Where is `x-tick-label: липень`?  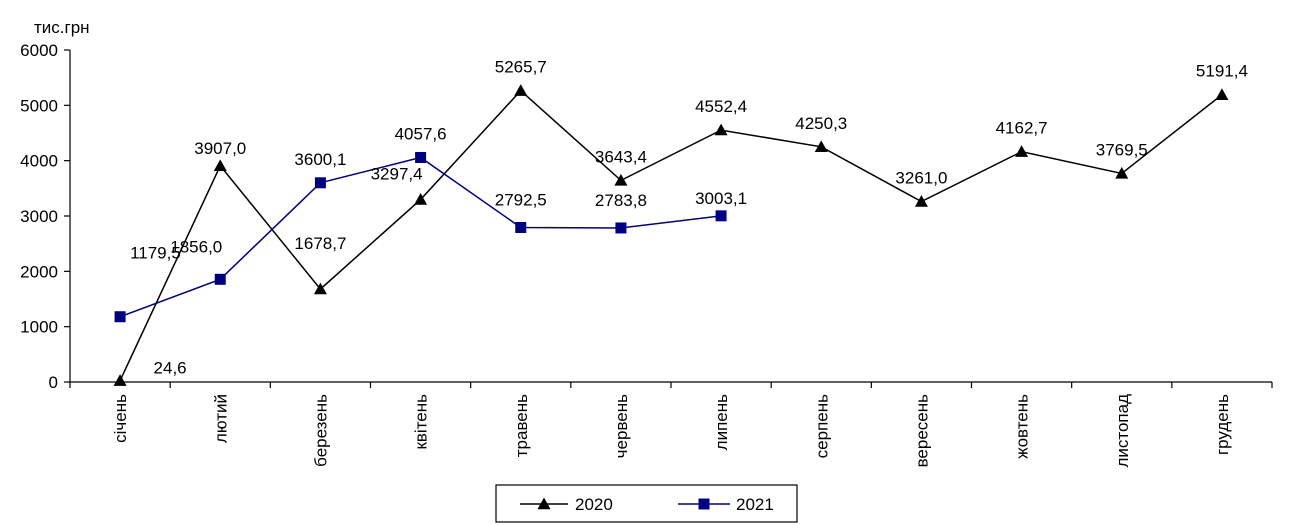
x-tick-label: липень is located at coordinates (721, 422).